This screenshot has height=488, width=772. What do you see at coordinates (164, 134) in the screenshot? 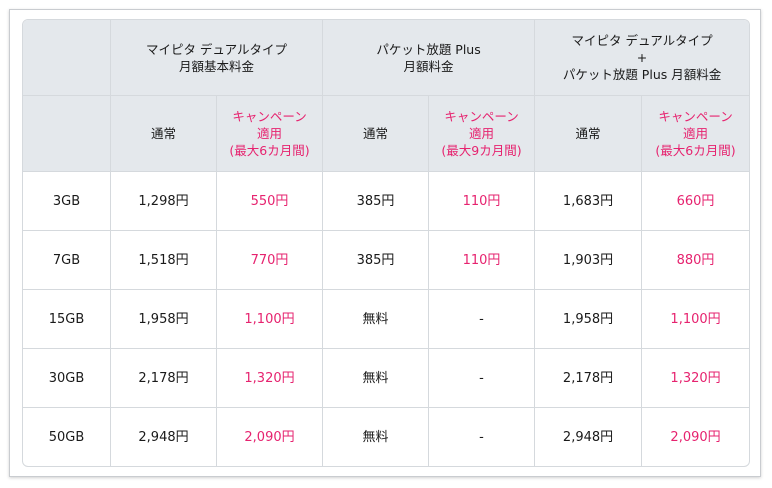
I see `normal-header-base: 通常` at bounding box center [164, 134].